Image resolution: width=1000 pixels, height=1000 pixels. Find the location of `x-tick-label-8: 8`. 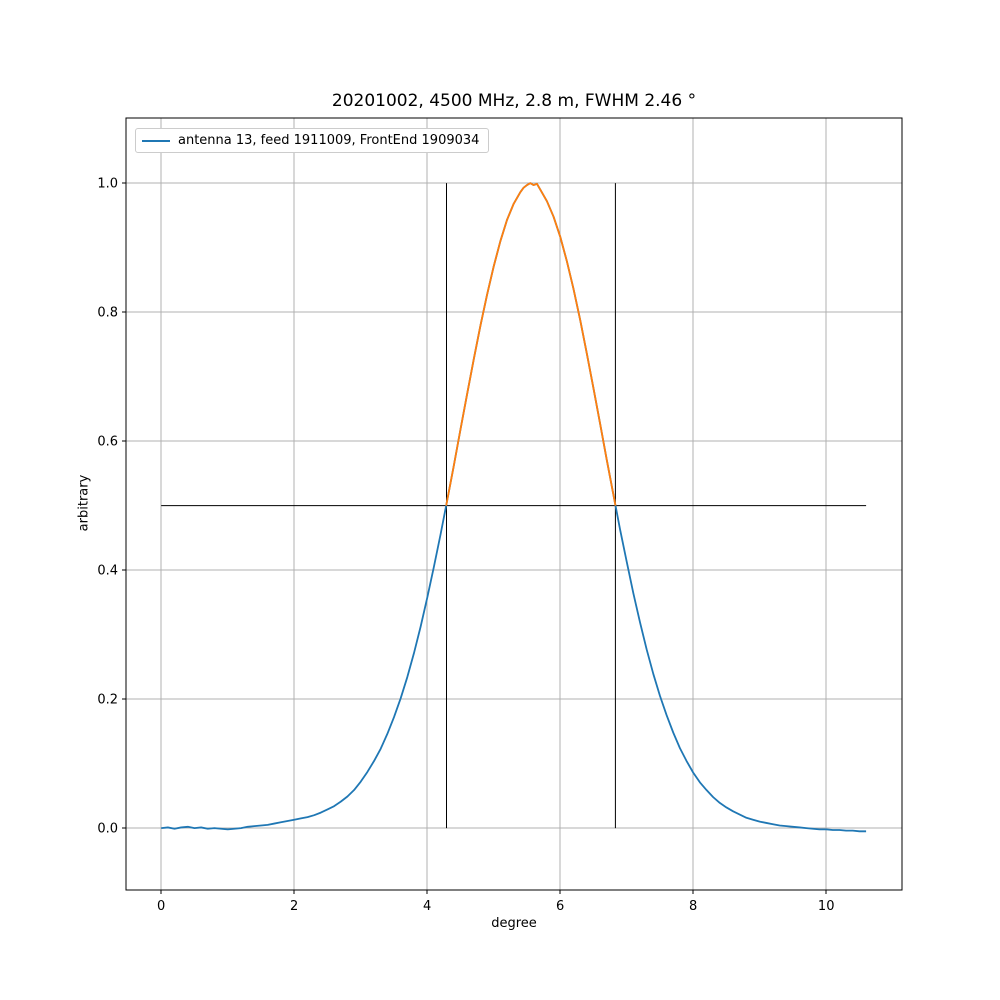

x-tick-label-8: 8 is located at coordinates (693, 906).